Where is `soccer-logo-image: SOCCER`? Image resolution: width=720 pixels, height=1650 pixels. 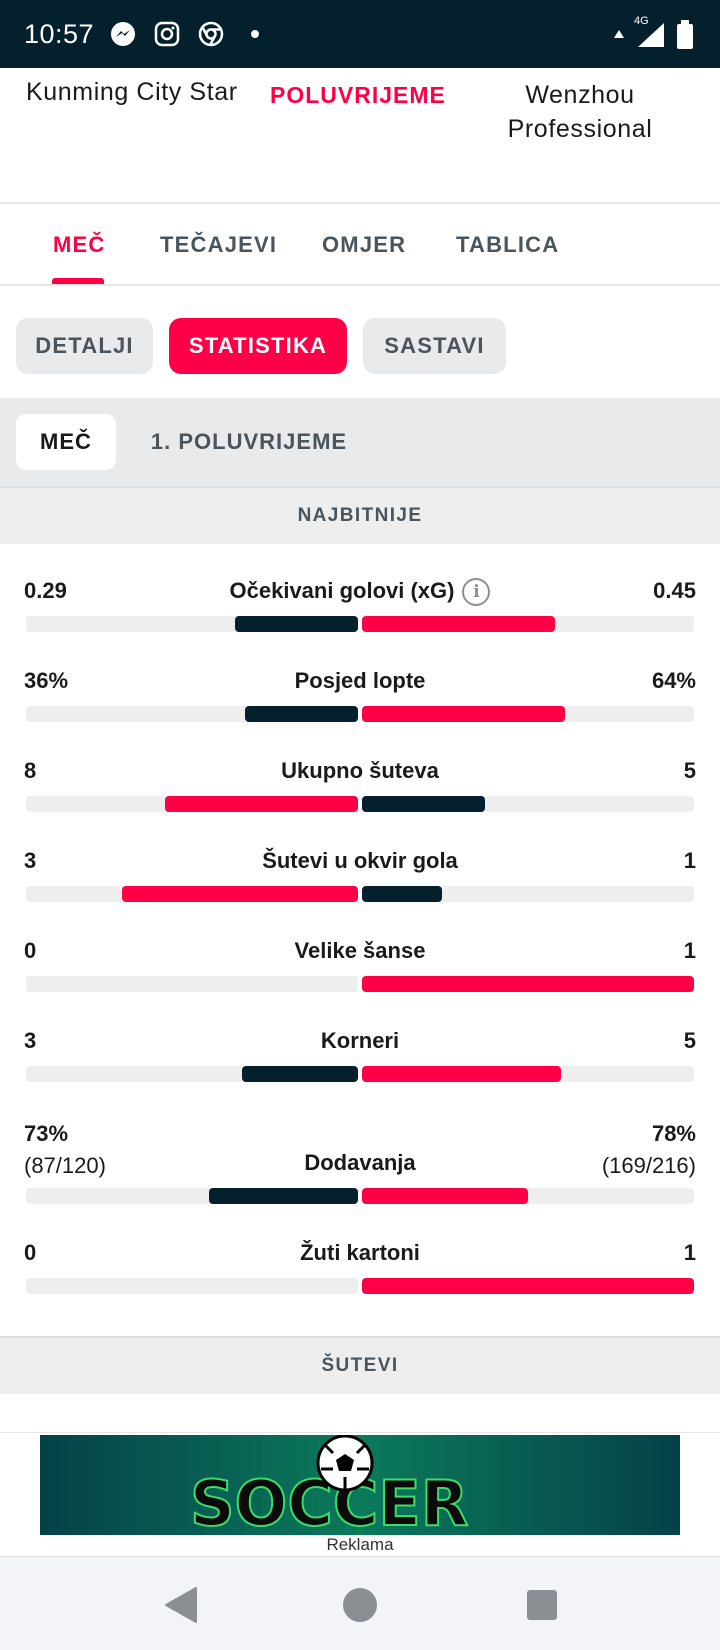 soccer-logo-image: SOCCER is located at coordinates (329, 1485).